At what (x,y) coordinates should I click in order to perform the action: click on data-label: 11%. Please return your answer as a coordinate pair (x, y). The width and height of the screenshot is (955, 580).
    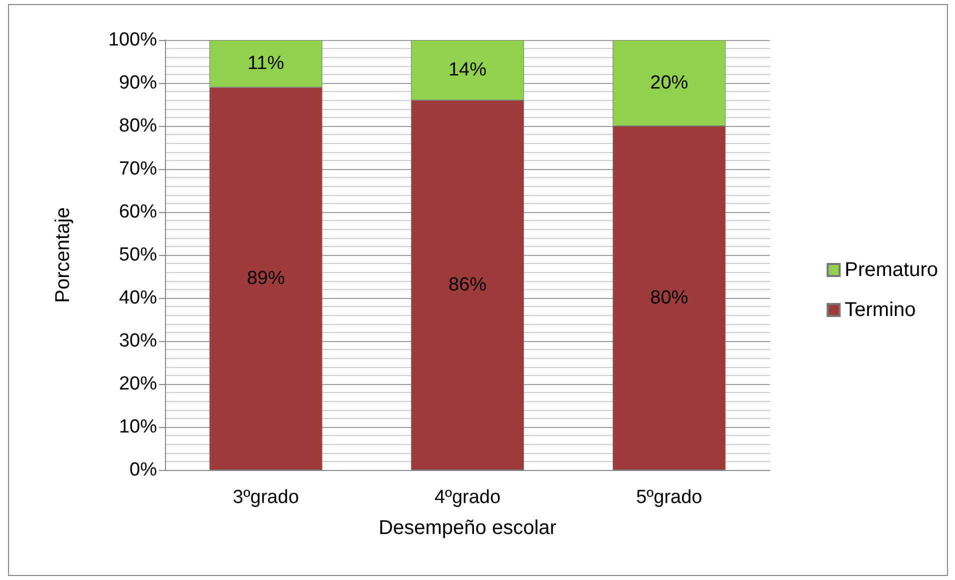
    Looking at the image, I should click on (266, 63).